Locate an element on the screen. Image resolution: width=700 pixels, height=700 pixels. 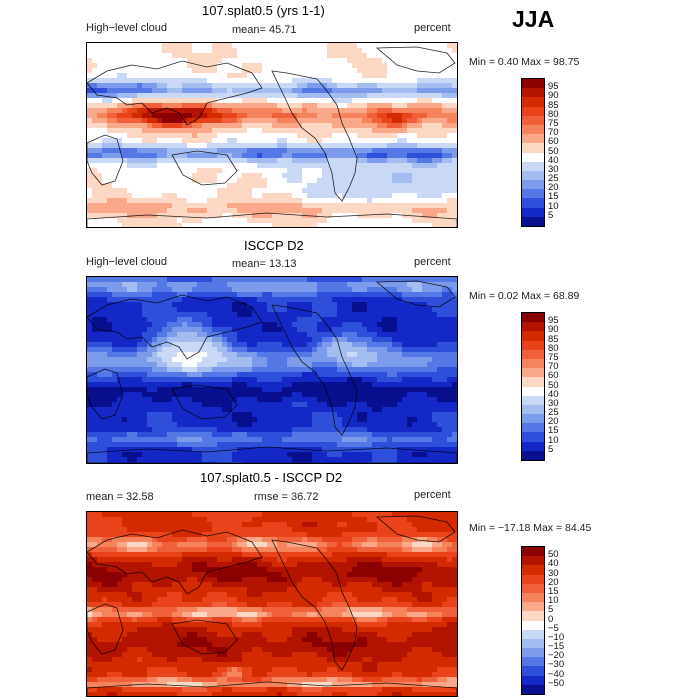
colorbar-tick-label: 75 is located at coordinates (553, 357).